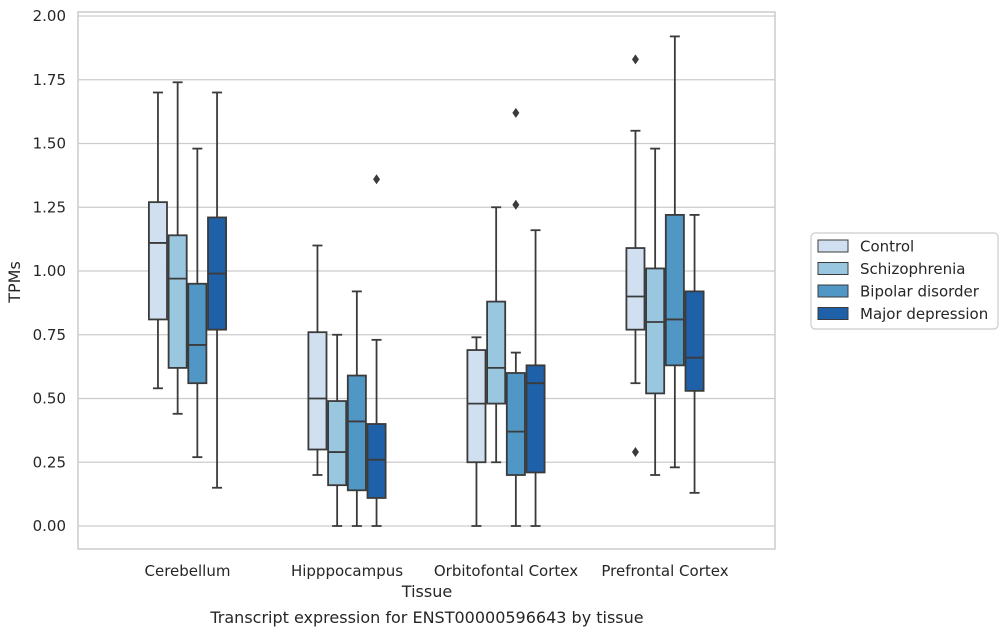  Describe the element at coordinates (49, 526) in the screenshot. I see `y-tick-label: 0.00` at that location.